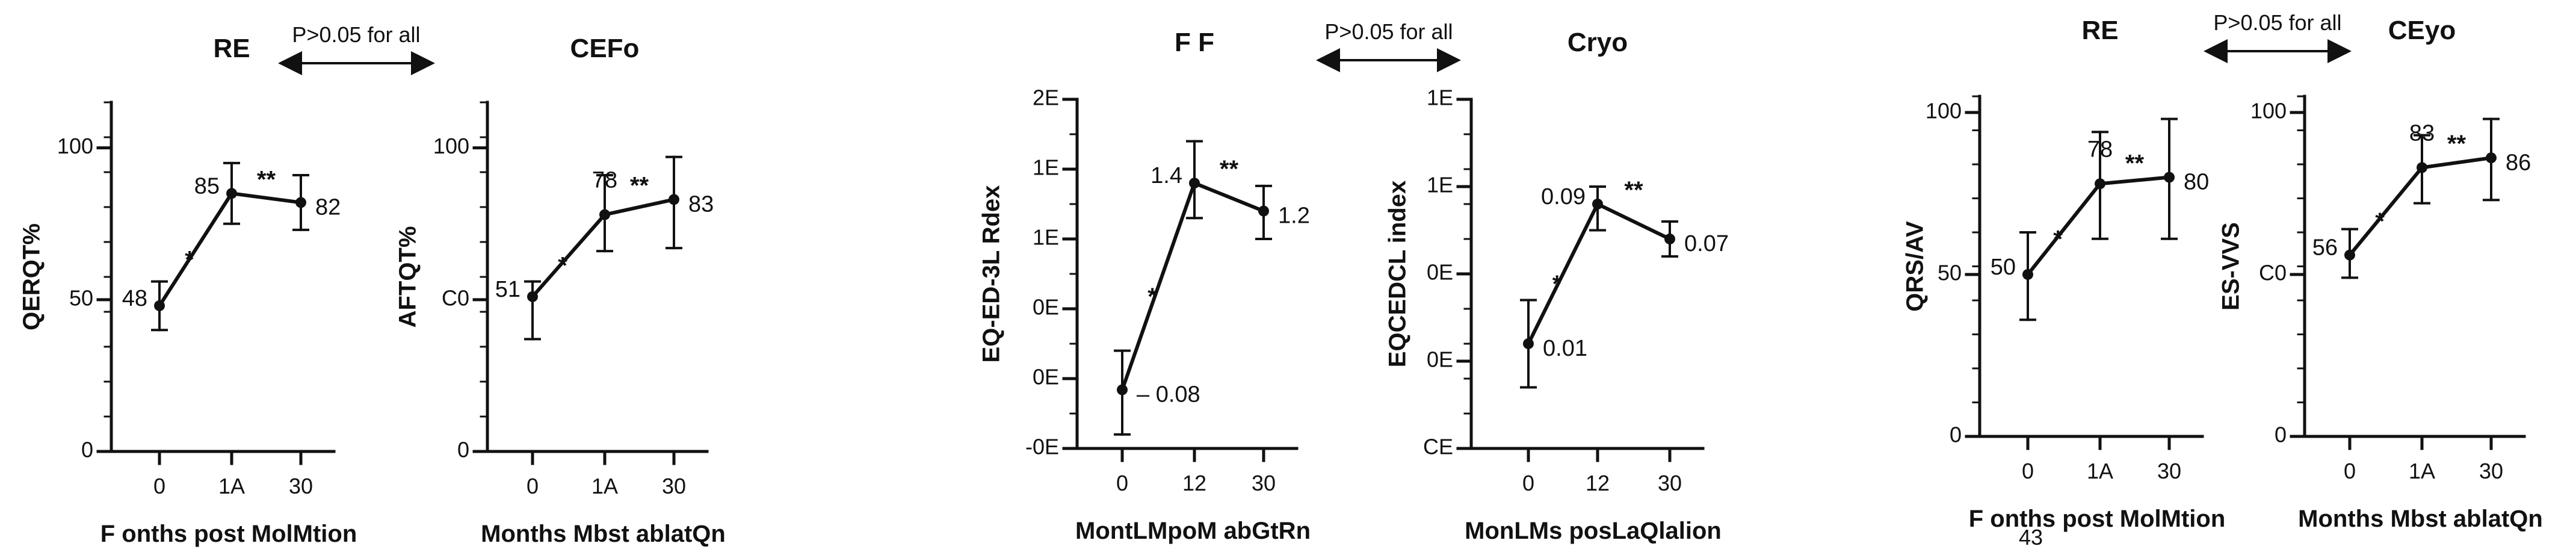 This screenshot has width=2576, height=558. What do you see at coordinates (605, 48) in the screenshot?
I see `chart-title: CEFo` at bounding box center [605, 48].